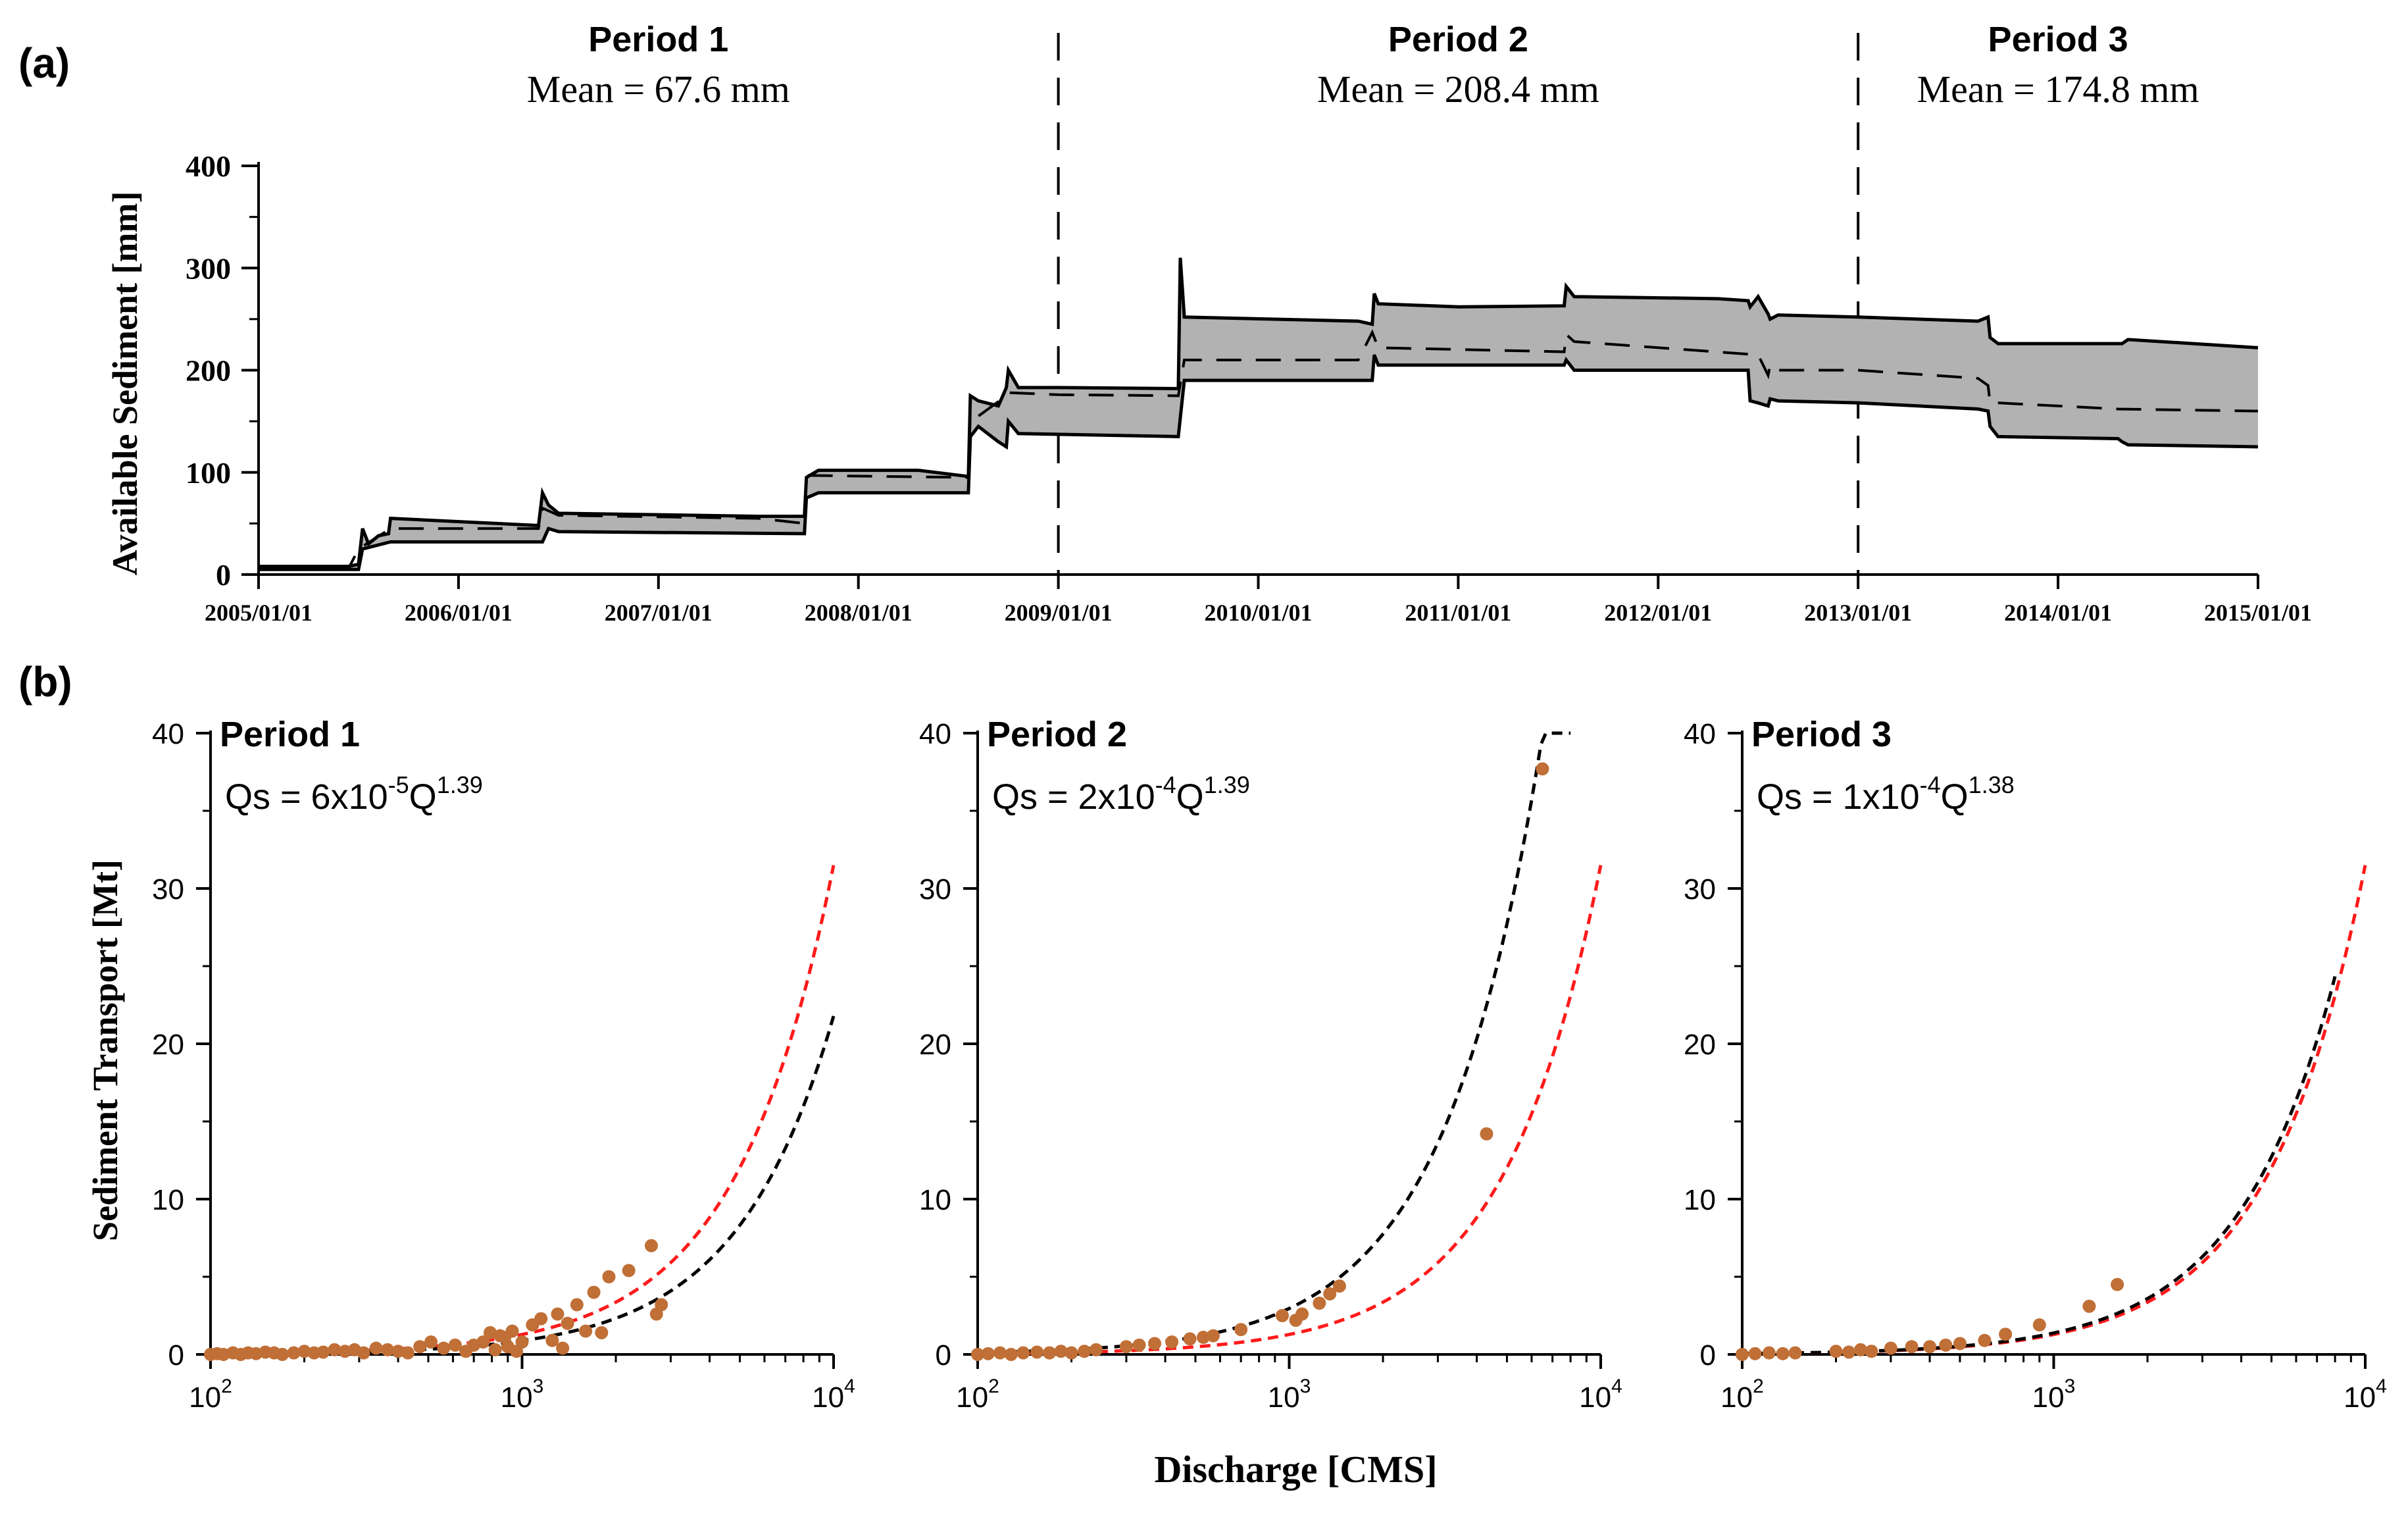  Describe the element at coordinates (1458, 39) in the screenshot. I see `period-title-2: Period 2` at that location.